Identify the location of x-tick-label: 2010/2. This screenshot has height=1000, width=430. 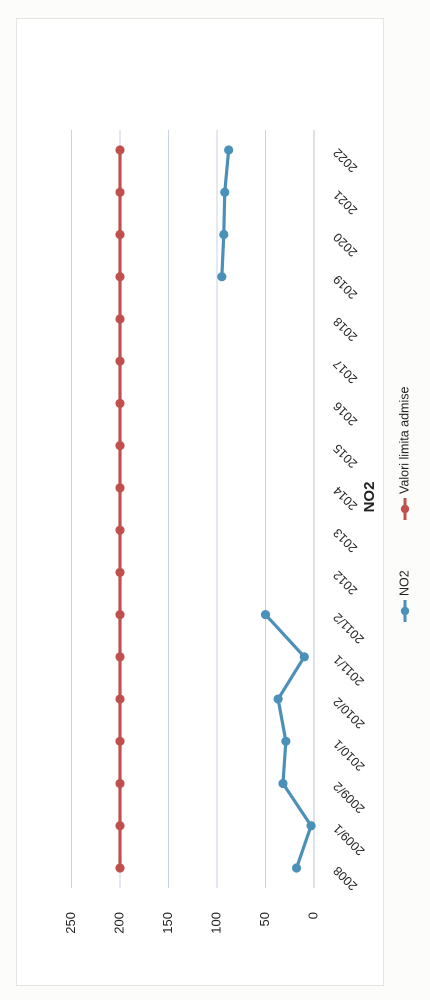
(349, 713).